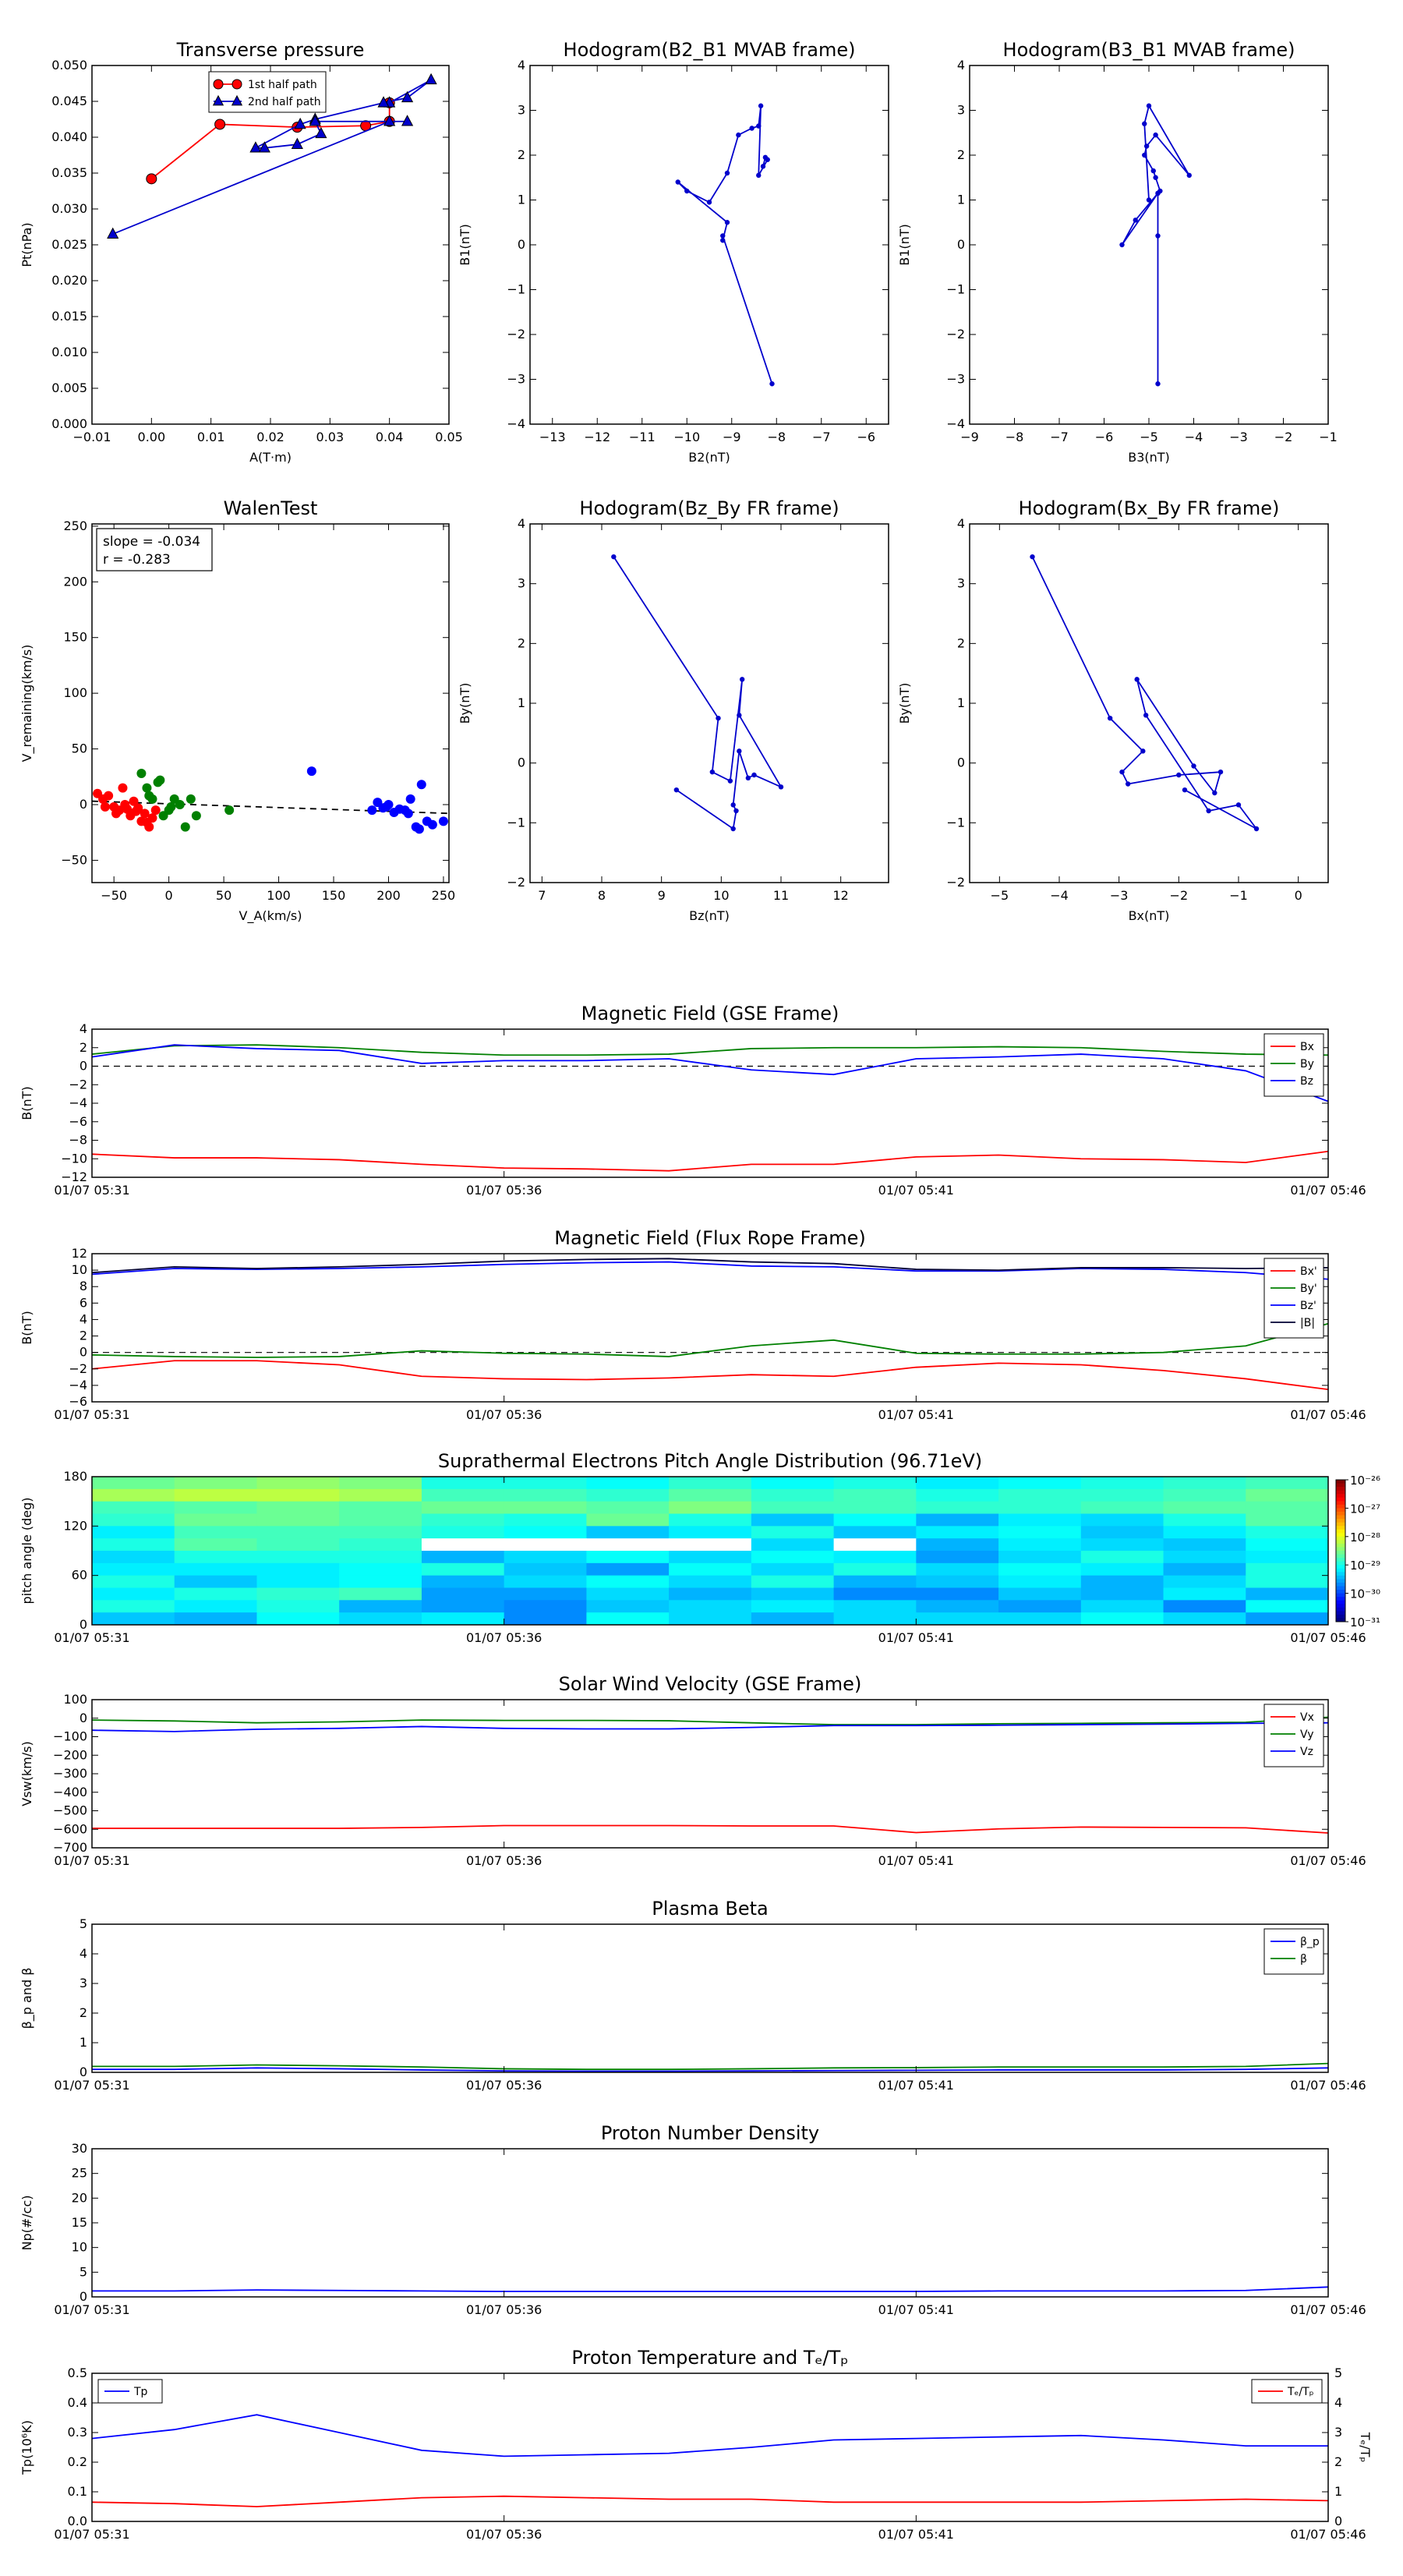 The height and width of the screenshot is (2576, 1403). I want to click on y-tick-label: 1, so click(961, 702).